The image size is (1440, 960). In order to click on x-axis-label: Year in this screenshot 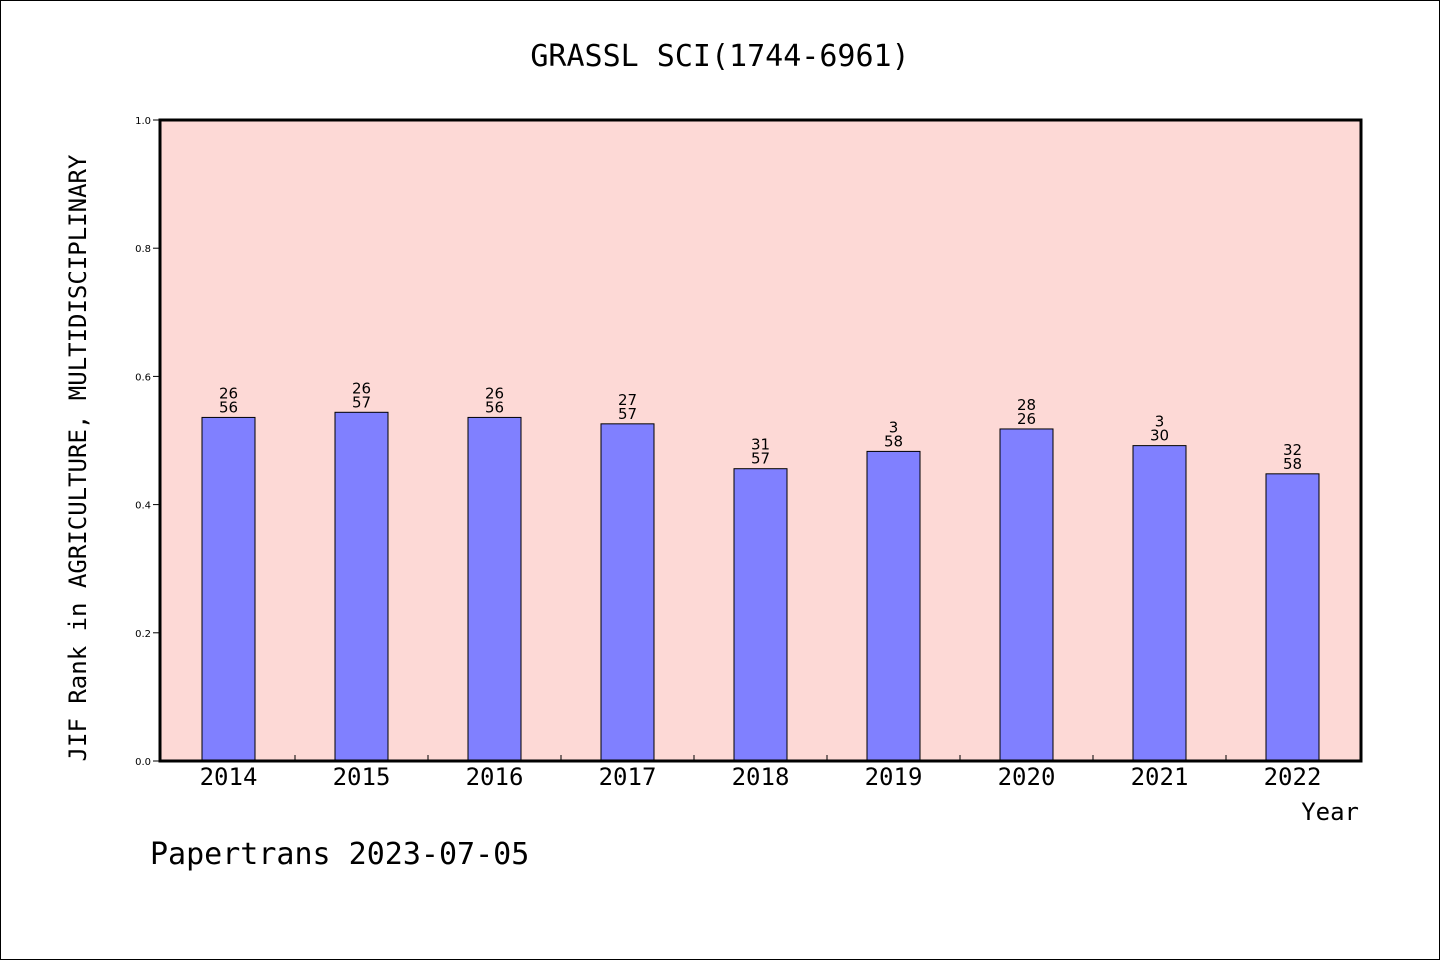, I will do `click(1330, 812)`.